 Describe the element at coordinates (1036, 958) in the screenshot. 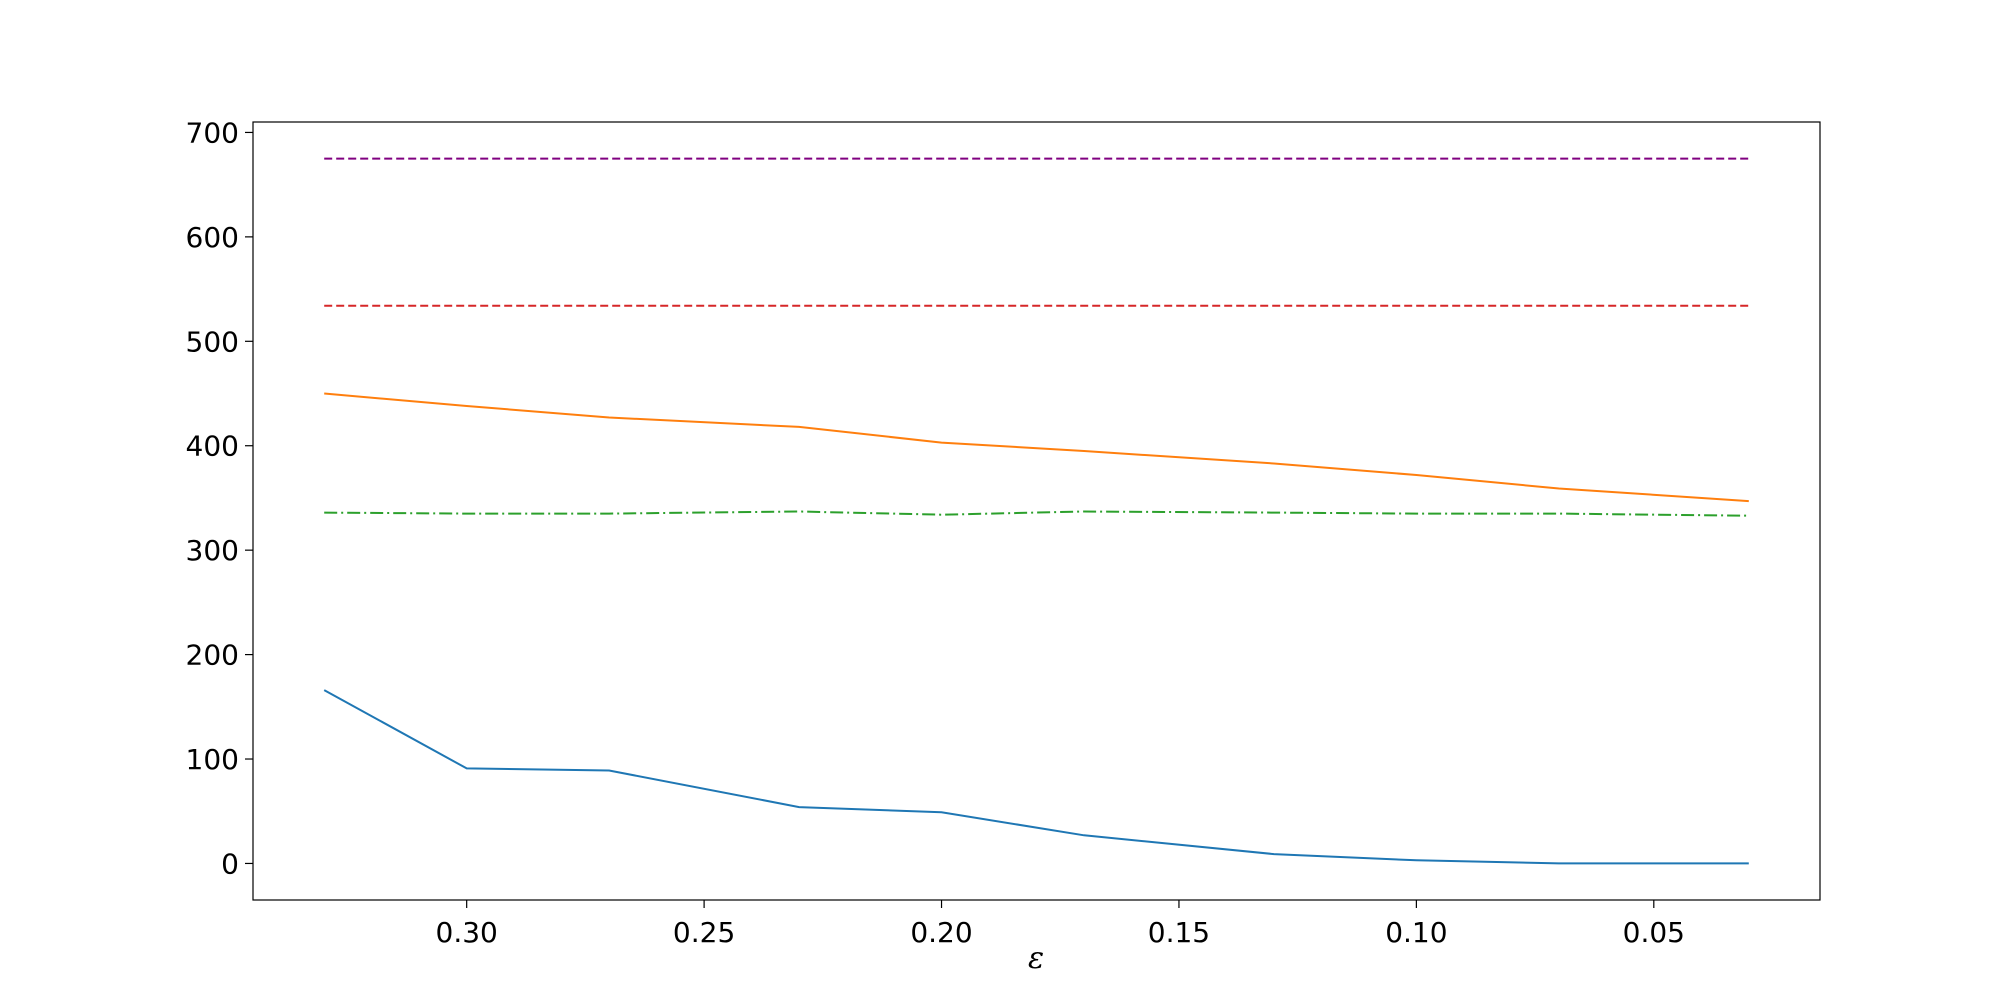

I see `x-axis-label: ε` at that location.